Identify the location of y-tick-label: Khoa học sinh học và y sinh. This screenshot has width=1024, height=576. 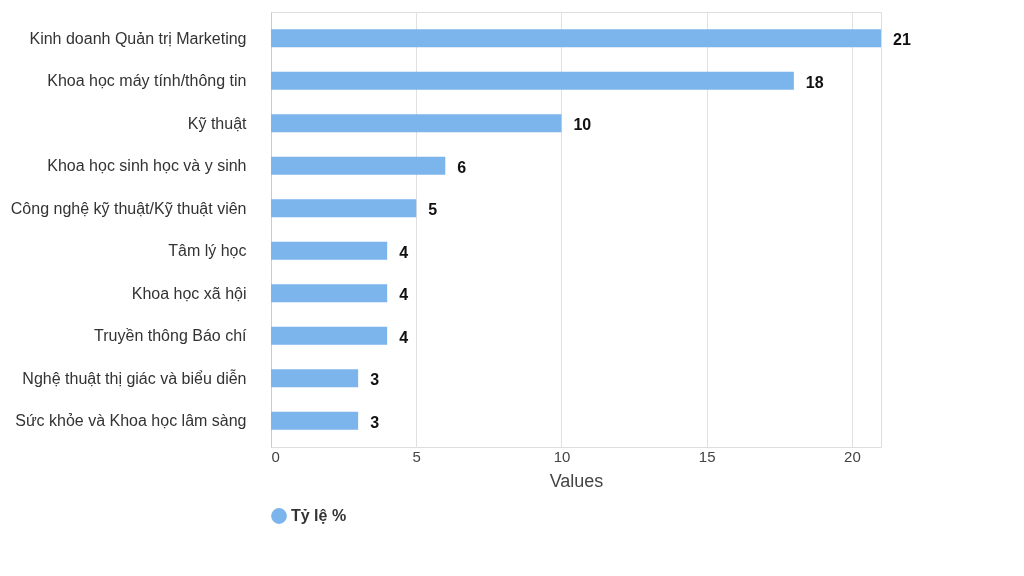
(147, 166).